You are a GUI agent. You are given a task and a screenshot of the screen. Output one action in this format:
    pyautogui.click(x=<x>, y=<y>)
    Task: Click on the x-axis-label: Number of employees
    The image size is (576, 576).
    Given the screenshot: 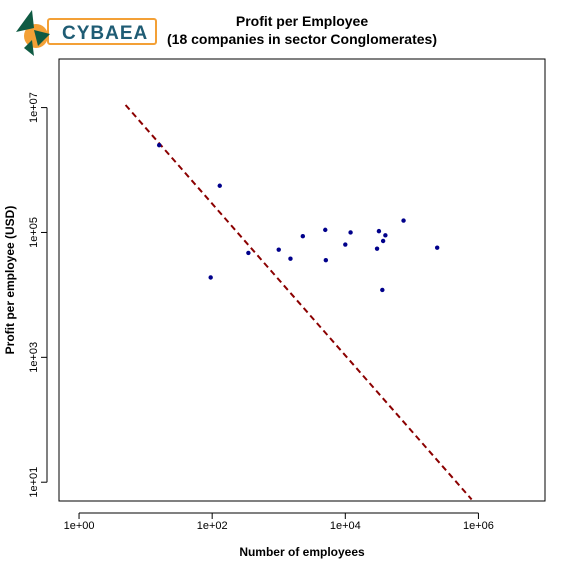 What is the action you would take?
    pyautogui.click(x=302, y=552)
    